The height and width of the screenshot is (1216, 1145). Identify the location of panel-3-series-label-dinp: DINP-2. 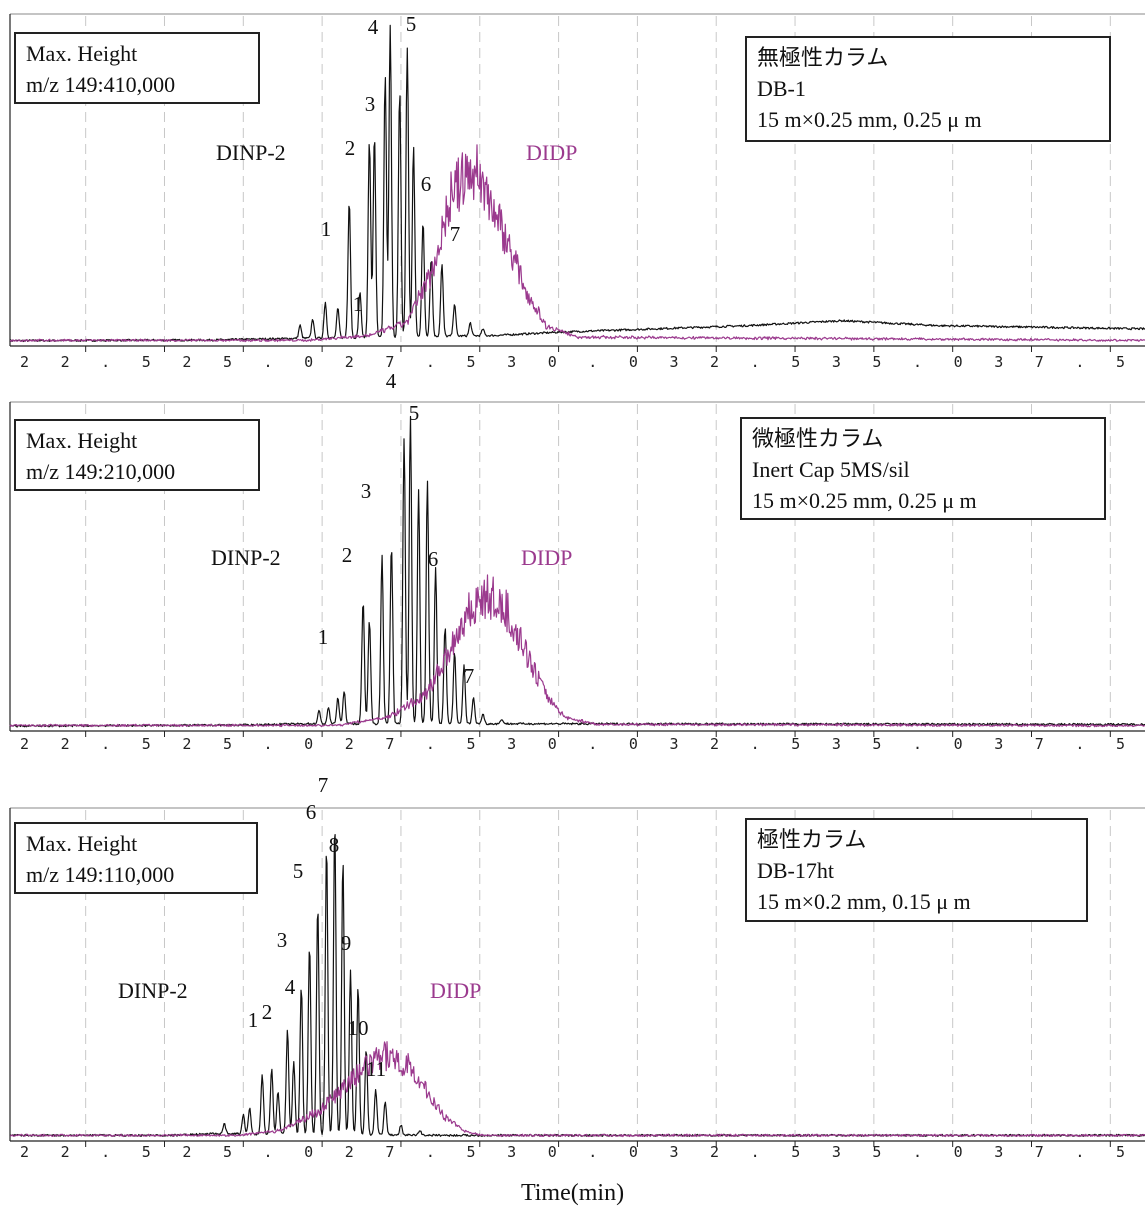
(153, 990).